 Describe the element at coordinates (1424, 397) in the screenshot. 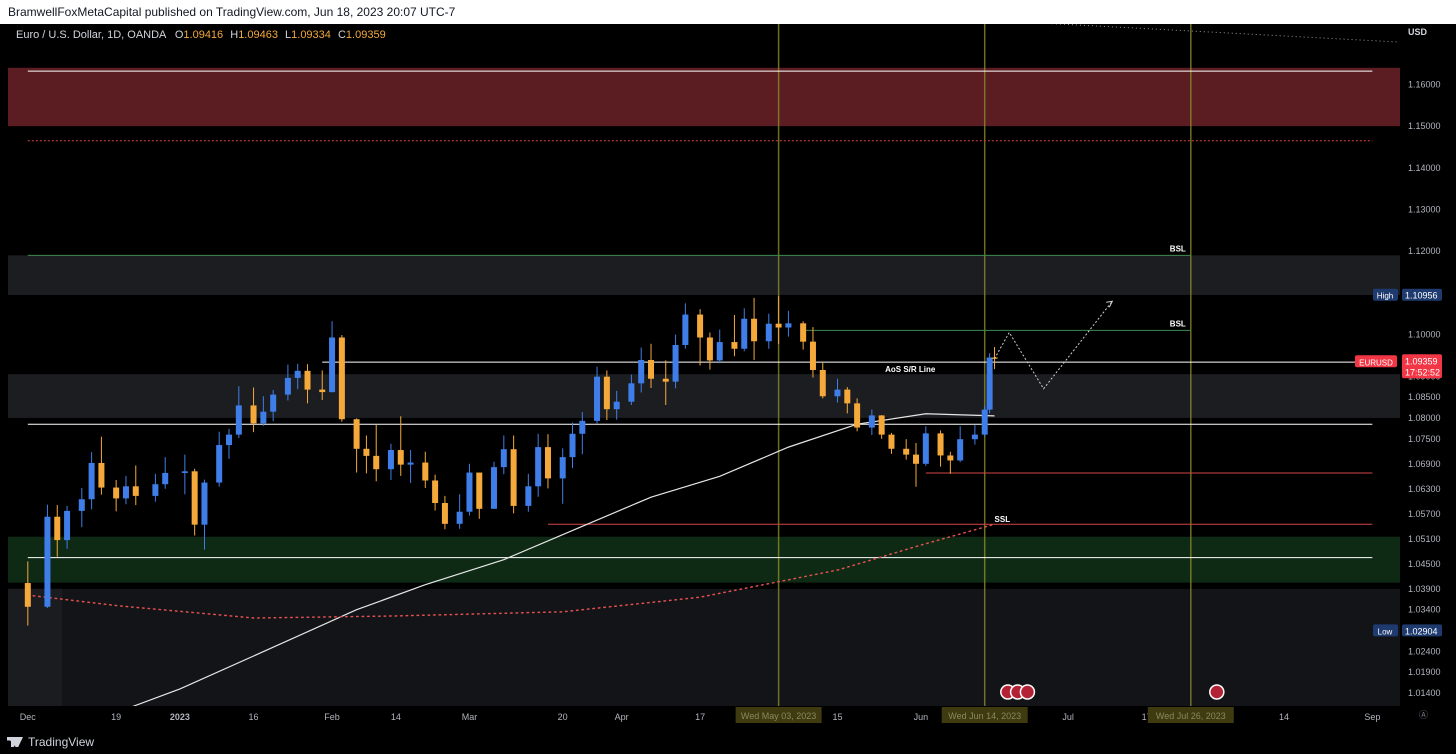

I see `y-tick-label: 1.08500` at that location.